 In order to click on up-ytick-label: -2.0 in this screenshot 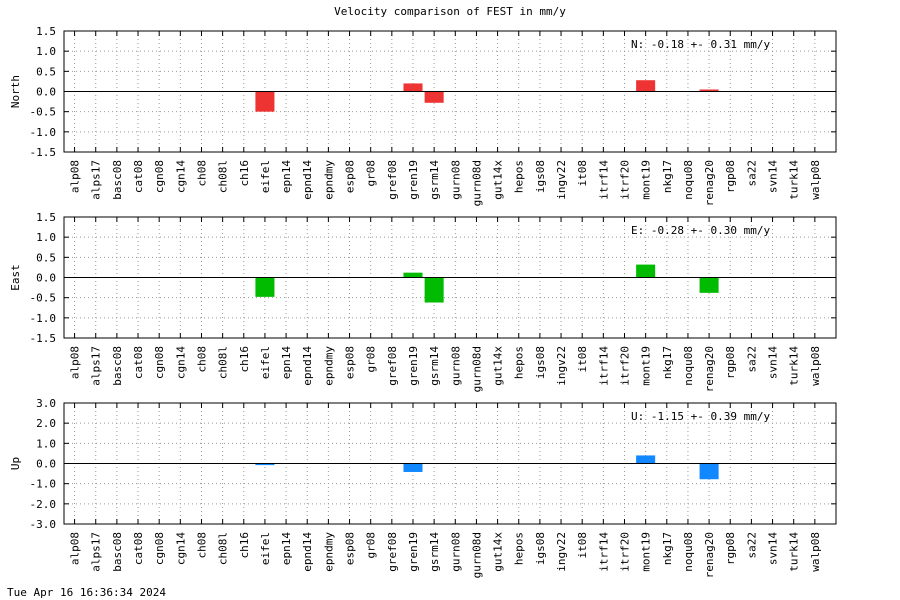, I will do `click(43, 504)`.